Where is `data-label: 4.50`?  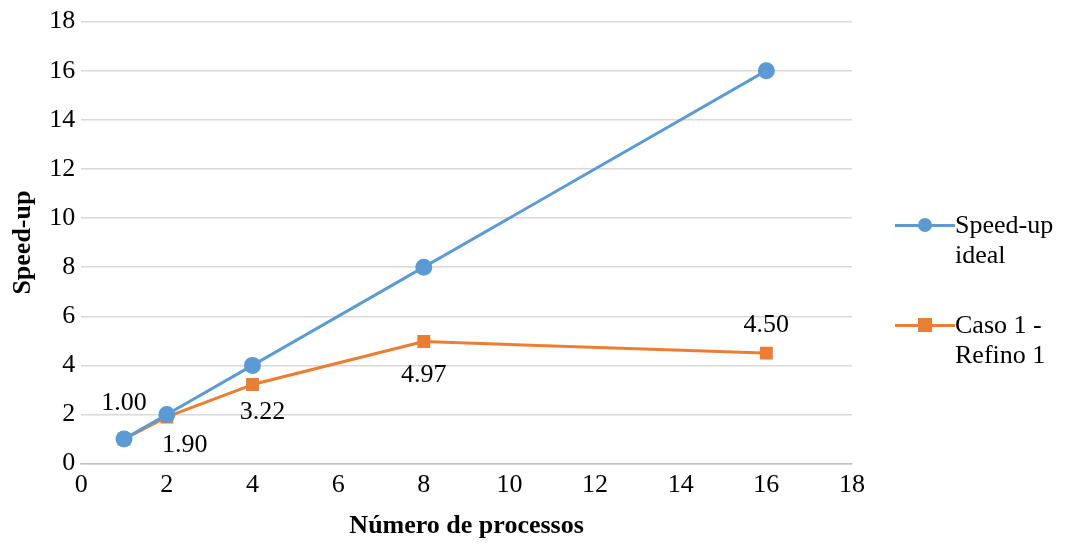
data-label: 4.50 is located at coordinates (766, 323).